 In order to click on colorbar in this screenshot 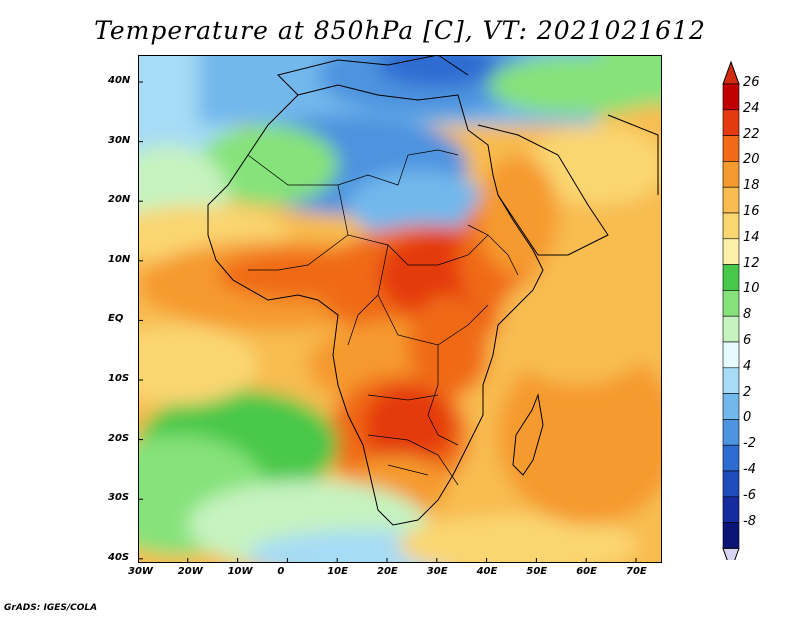, I will do `click(750, 316)`.